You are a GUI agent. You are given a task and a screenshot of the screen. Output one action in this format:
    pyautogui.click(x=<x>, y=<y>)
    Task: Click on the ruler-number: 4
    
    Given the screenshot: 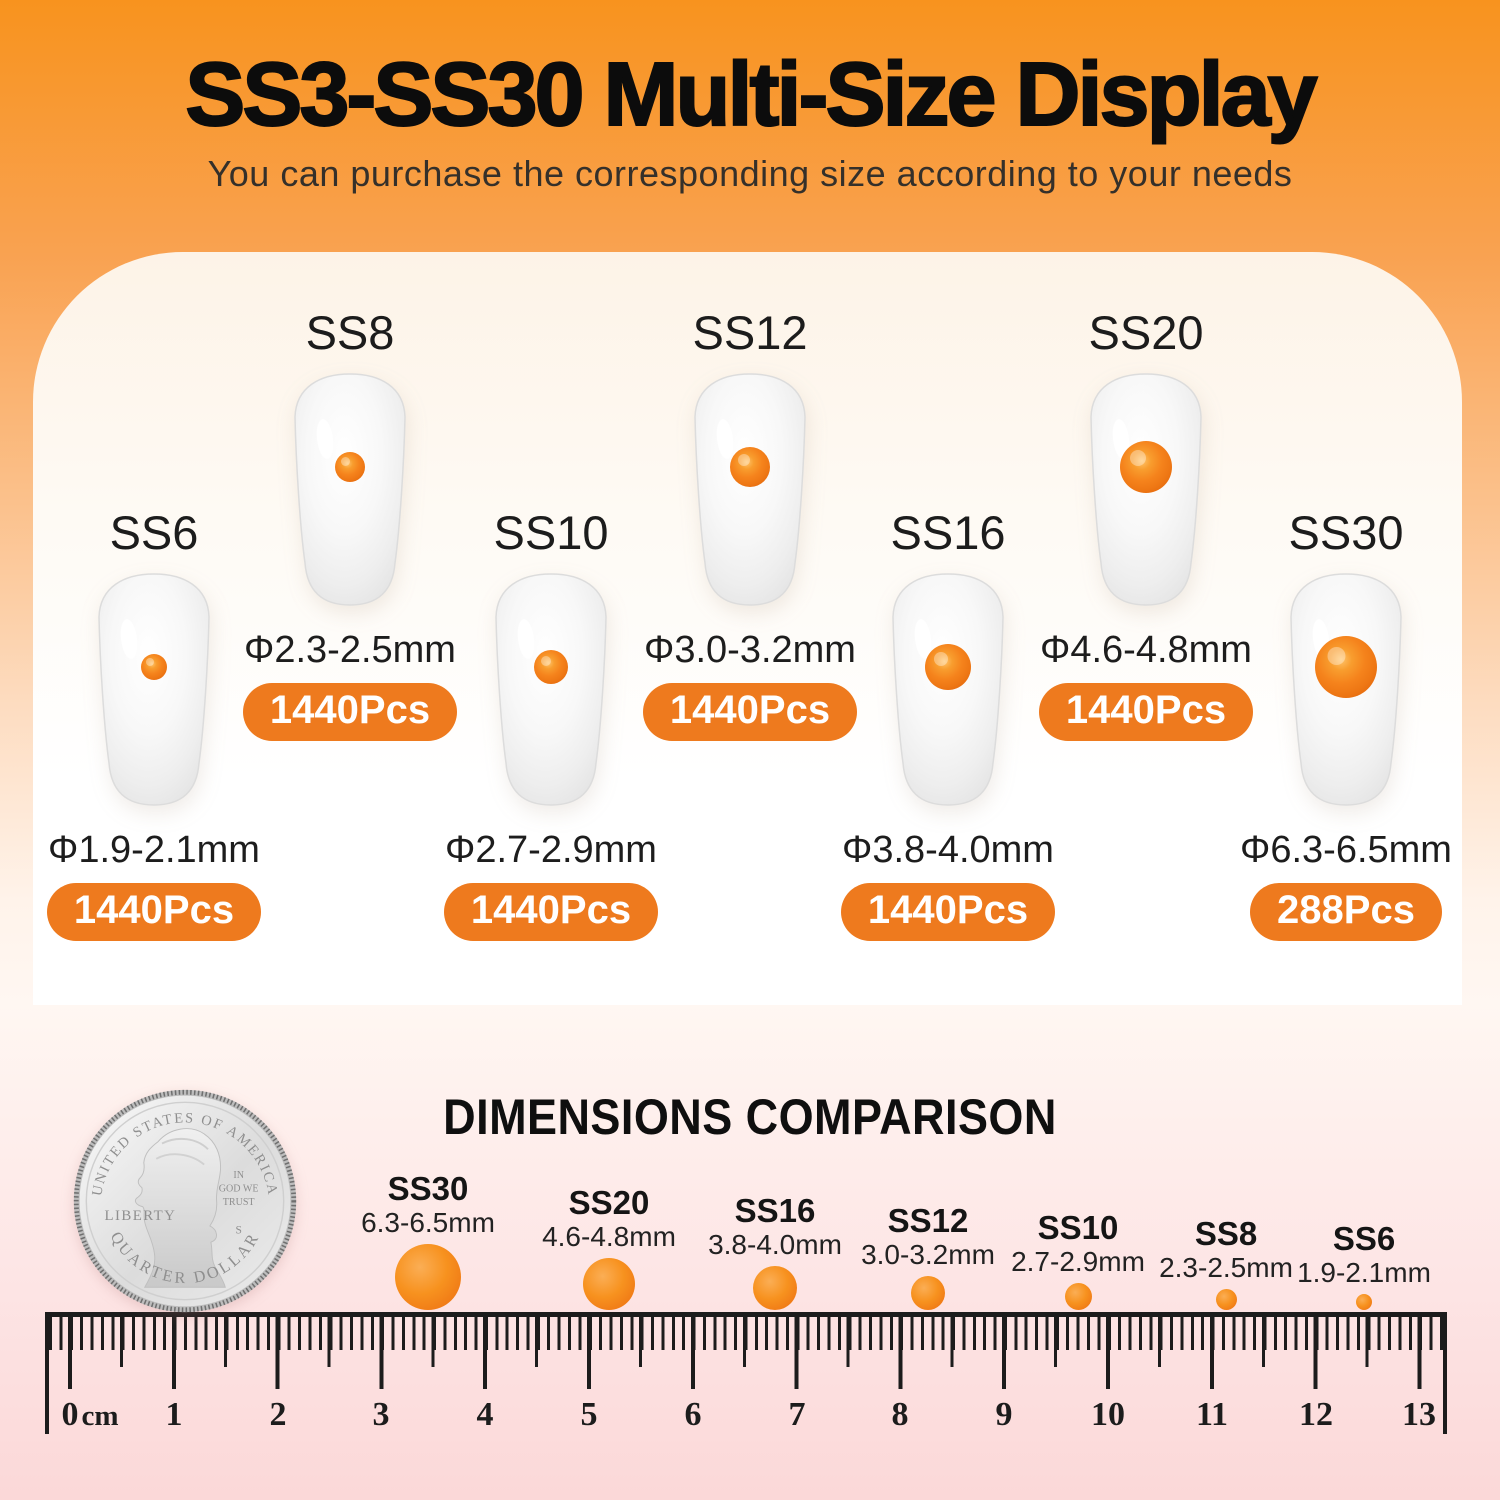 What is the action you would take?
    pyautogui.click(x=485, y=1414)
    